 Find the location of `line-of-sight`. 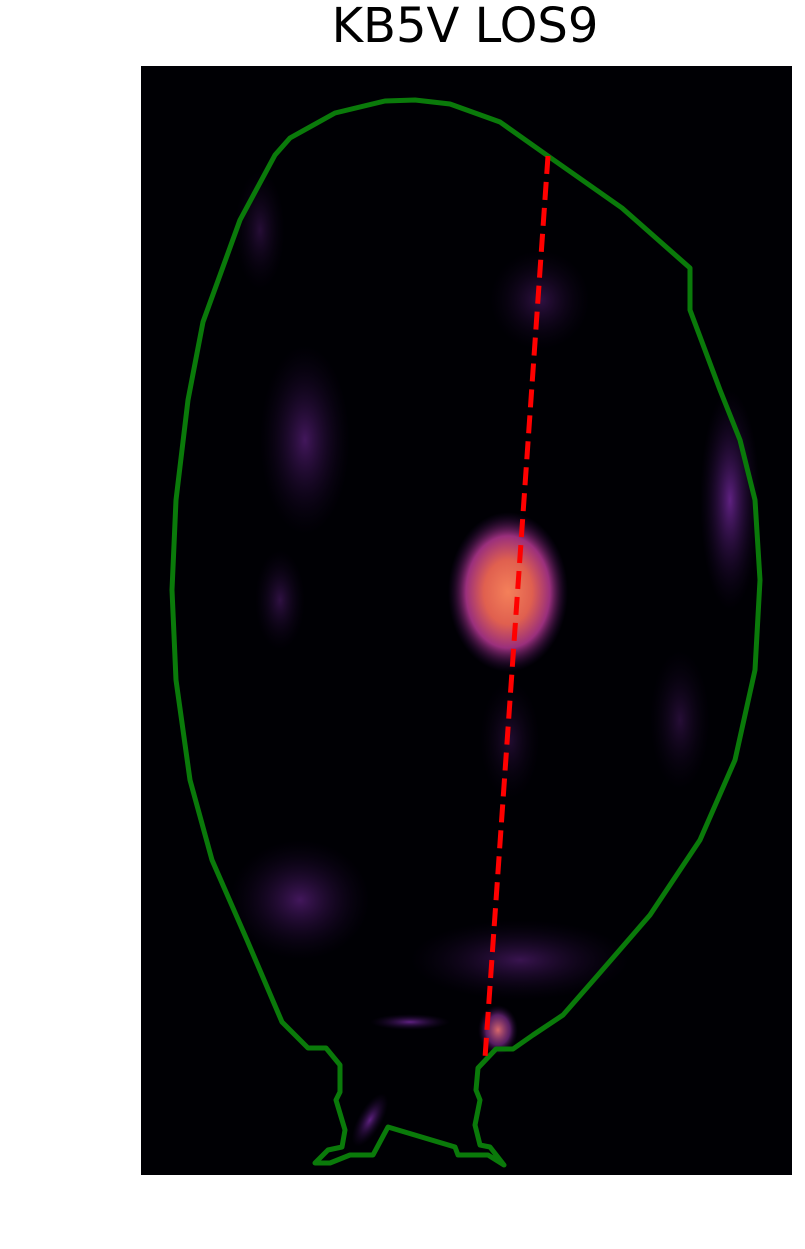

line-of-sight is located at coordinates (516, 607).